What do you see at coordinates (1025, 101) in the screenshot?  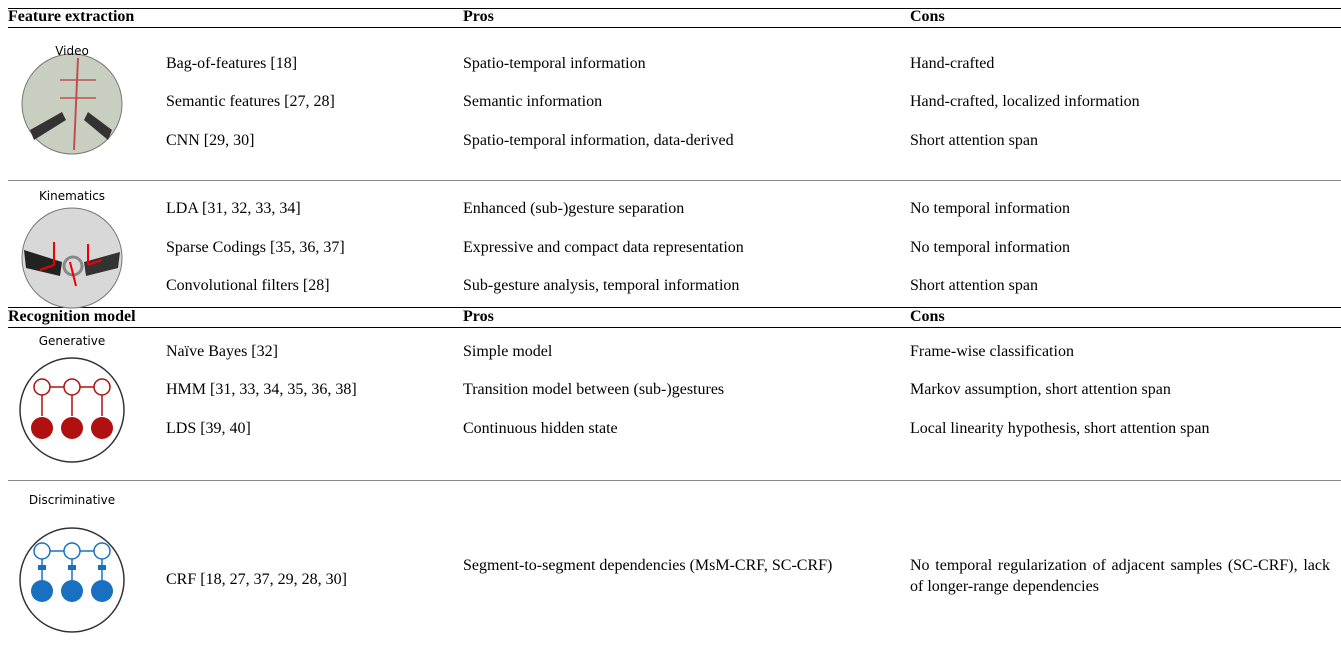 I see `table-cell: Hand-crafted, localized information` at bounding box center [1025, 101].